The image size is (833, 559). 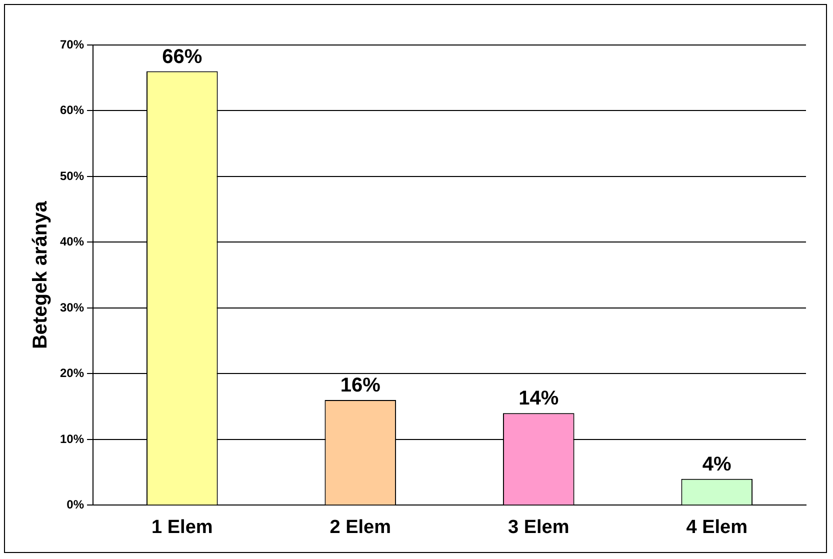 What do you see at coordinates (72, 439) in the screenshot?
I see `y-tick-label: 10%` at bounding box center [72, 439].